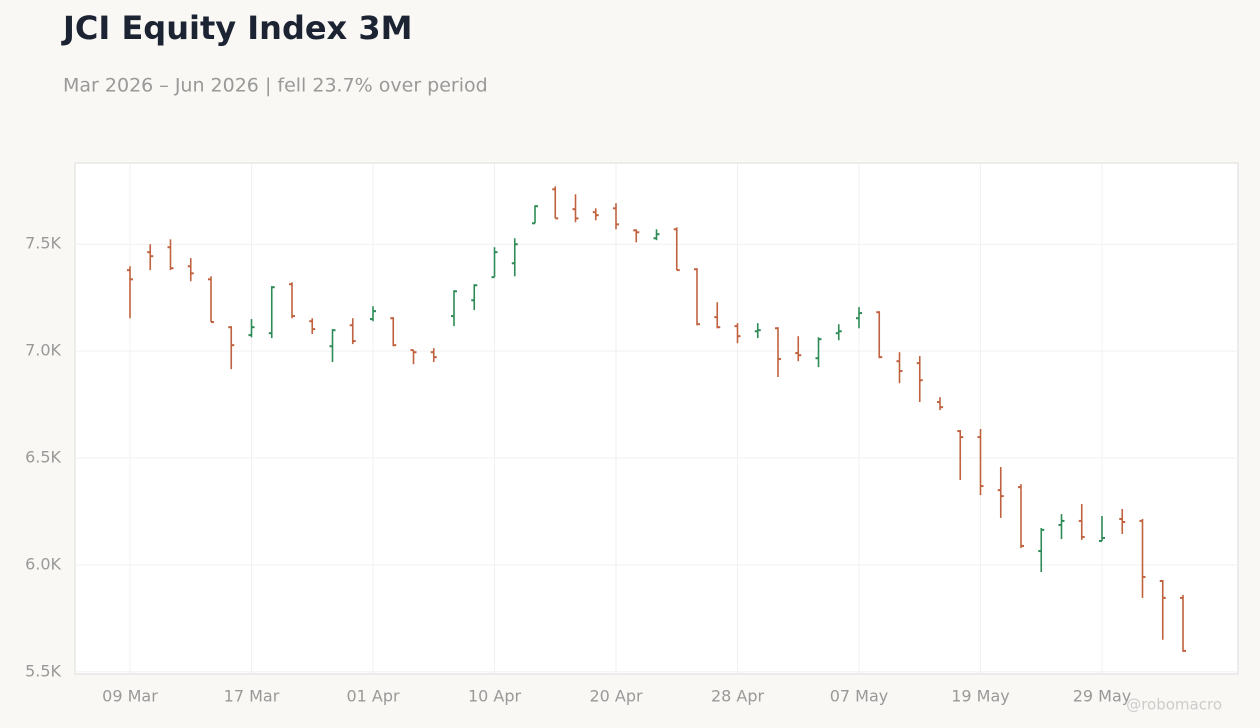 This screenshot has width=1260, height=728. I want to click on watermark: @robomacro, so click(1174, 705).